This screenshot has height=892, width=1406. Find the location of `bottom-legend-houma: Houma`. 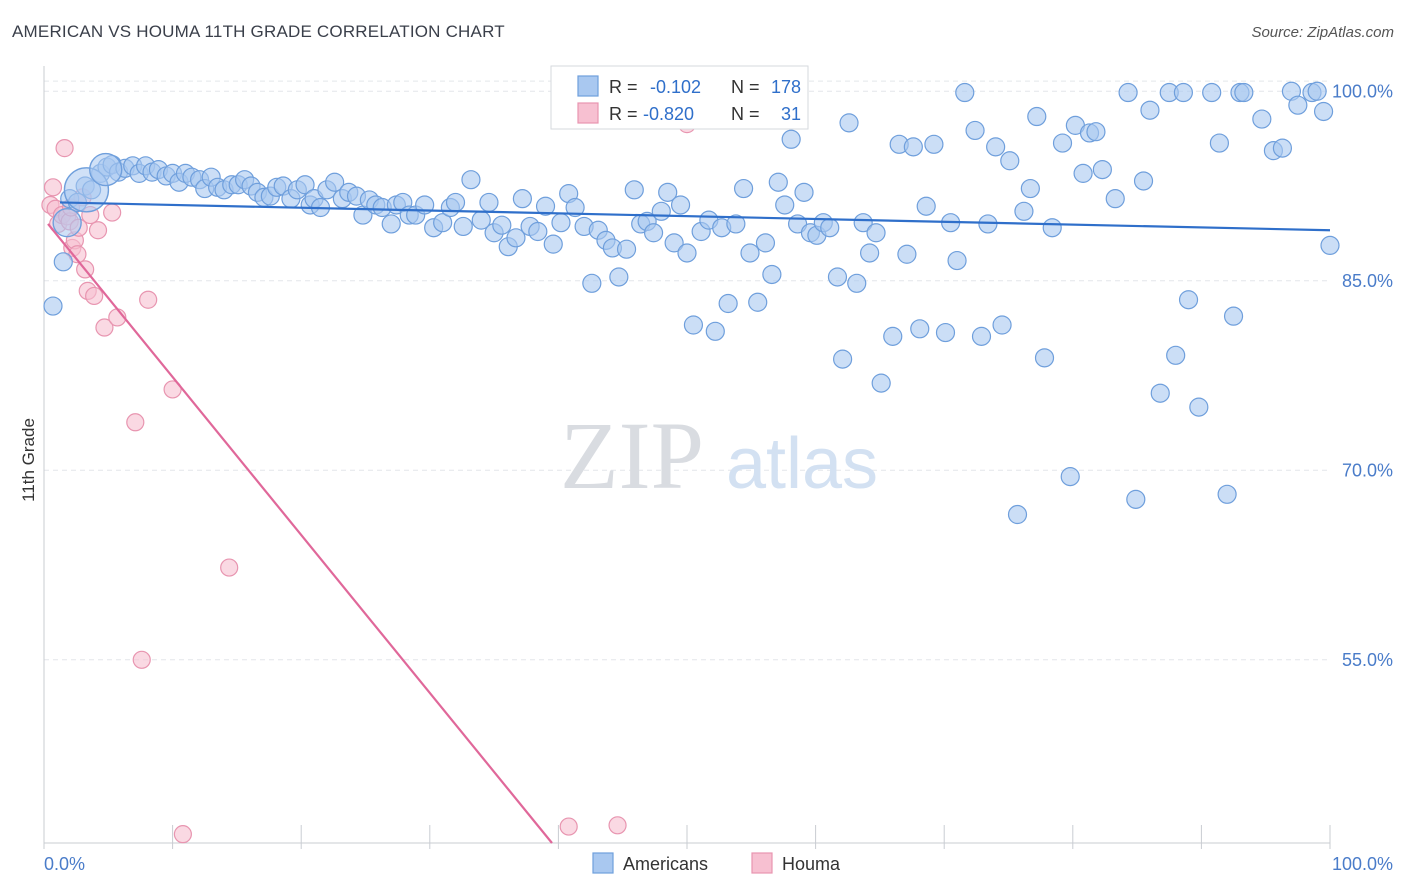

bottom-legend-houma: Houma is located at coordinates (811, 864).